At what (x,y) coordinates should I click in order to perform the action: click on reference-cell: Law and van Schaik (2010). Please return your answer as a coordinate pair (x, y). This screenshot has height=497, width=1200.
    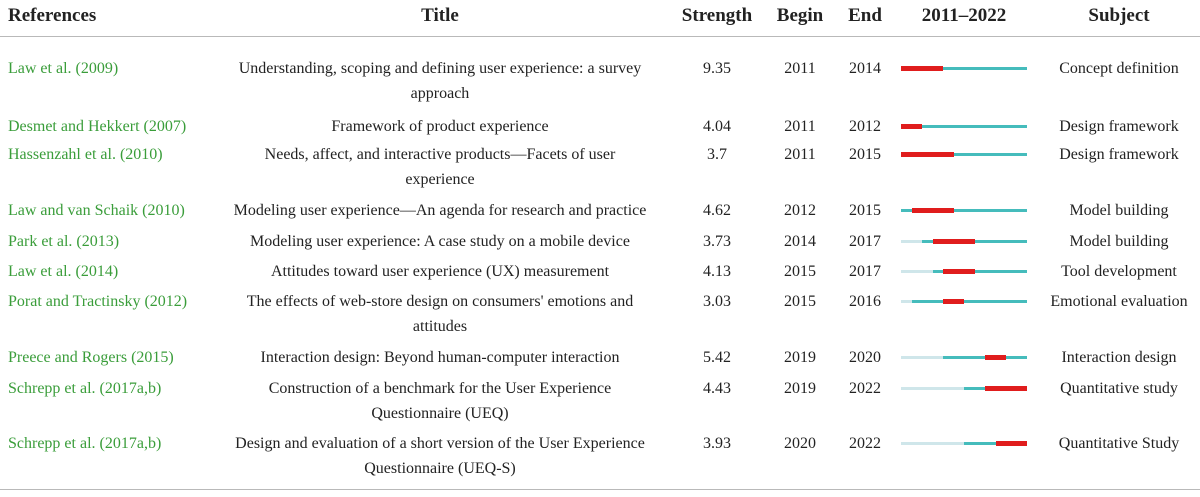
    Looking at the image, I should click on (96, 210).